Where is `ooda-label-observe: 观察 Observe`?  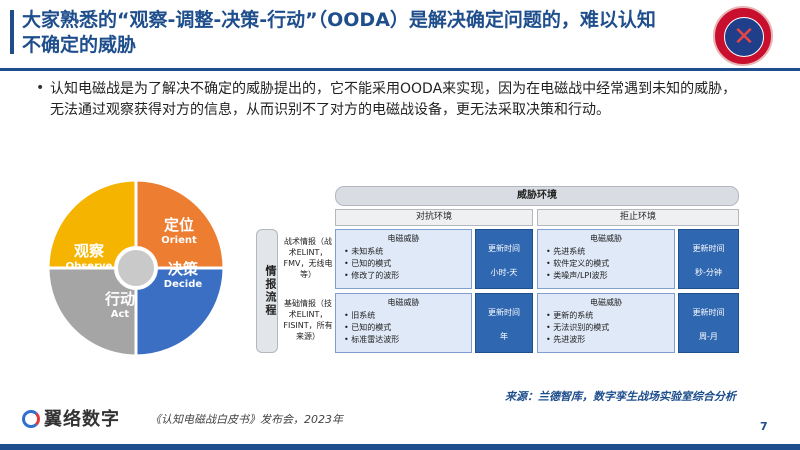
ooda-label-observe: 观察 Observe is located at coordinates (89, 257).